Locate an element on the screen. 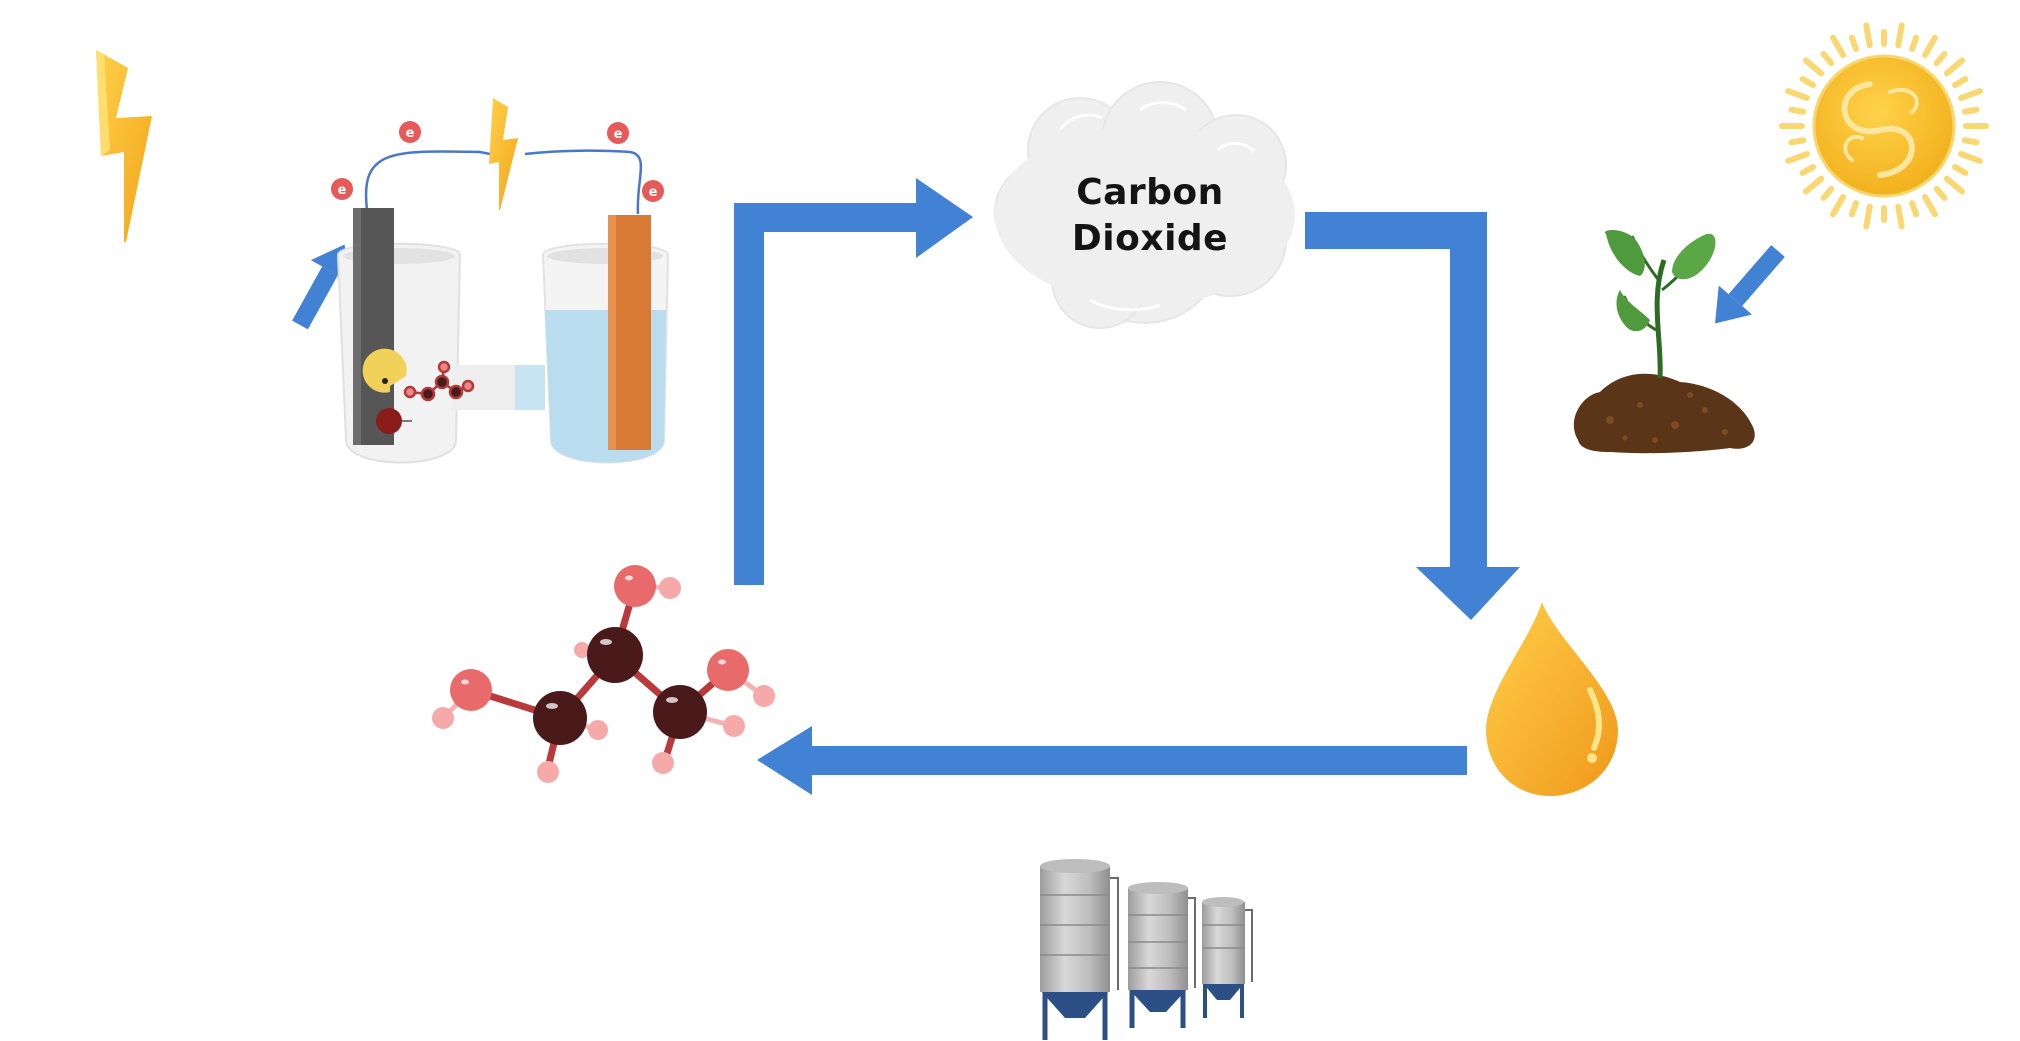 The width and height of the screenshot is (2020, 1041). electron-4: e is located at coordinates (653, 191).